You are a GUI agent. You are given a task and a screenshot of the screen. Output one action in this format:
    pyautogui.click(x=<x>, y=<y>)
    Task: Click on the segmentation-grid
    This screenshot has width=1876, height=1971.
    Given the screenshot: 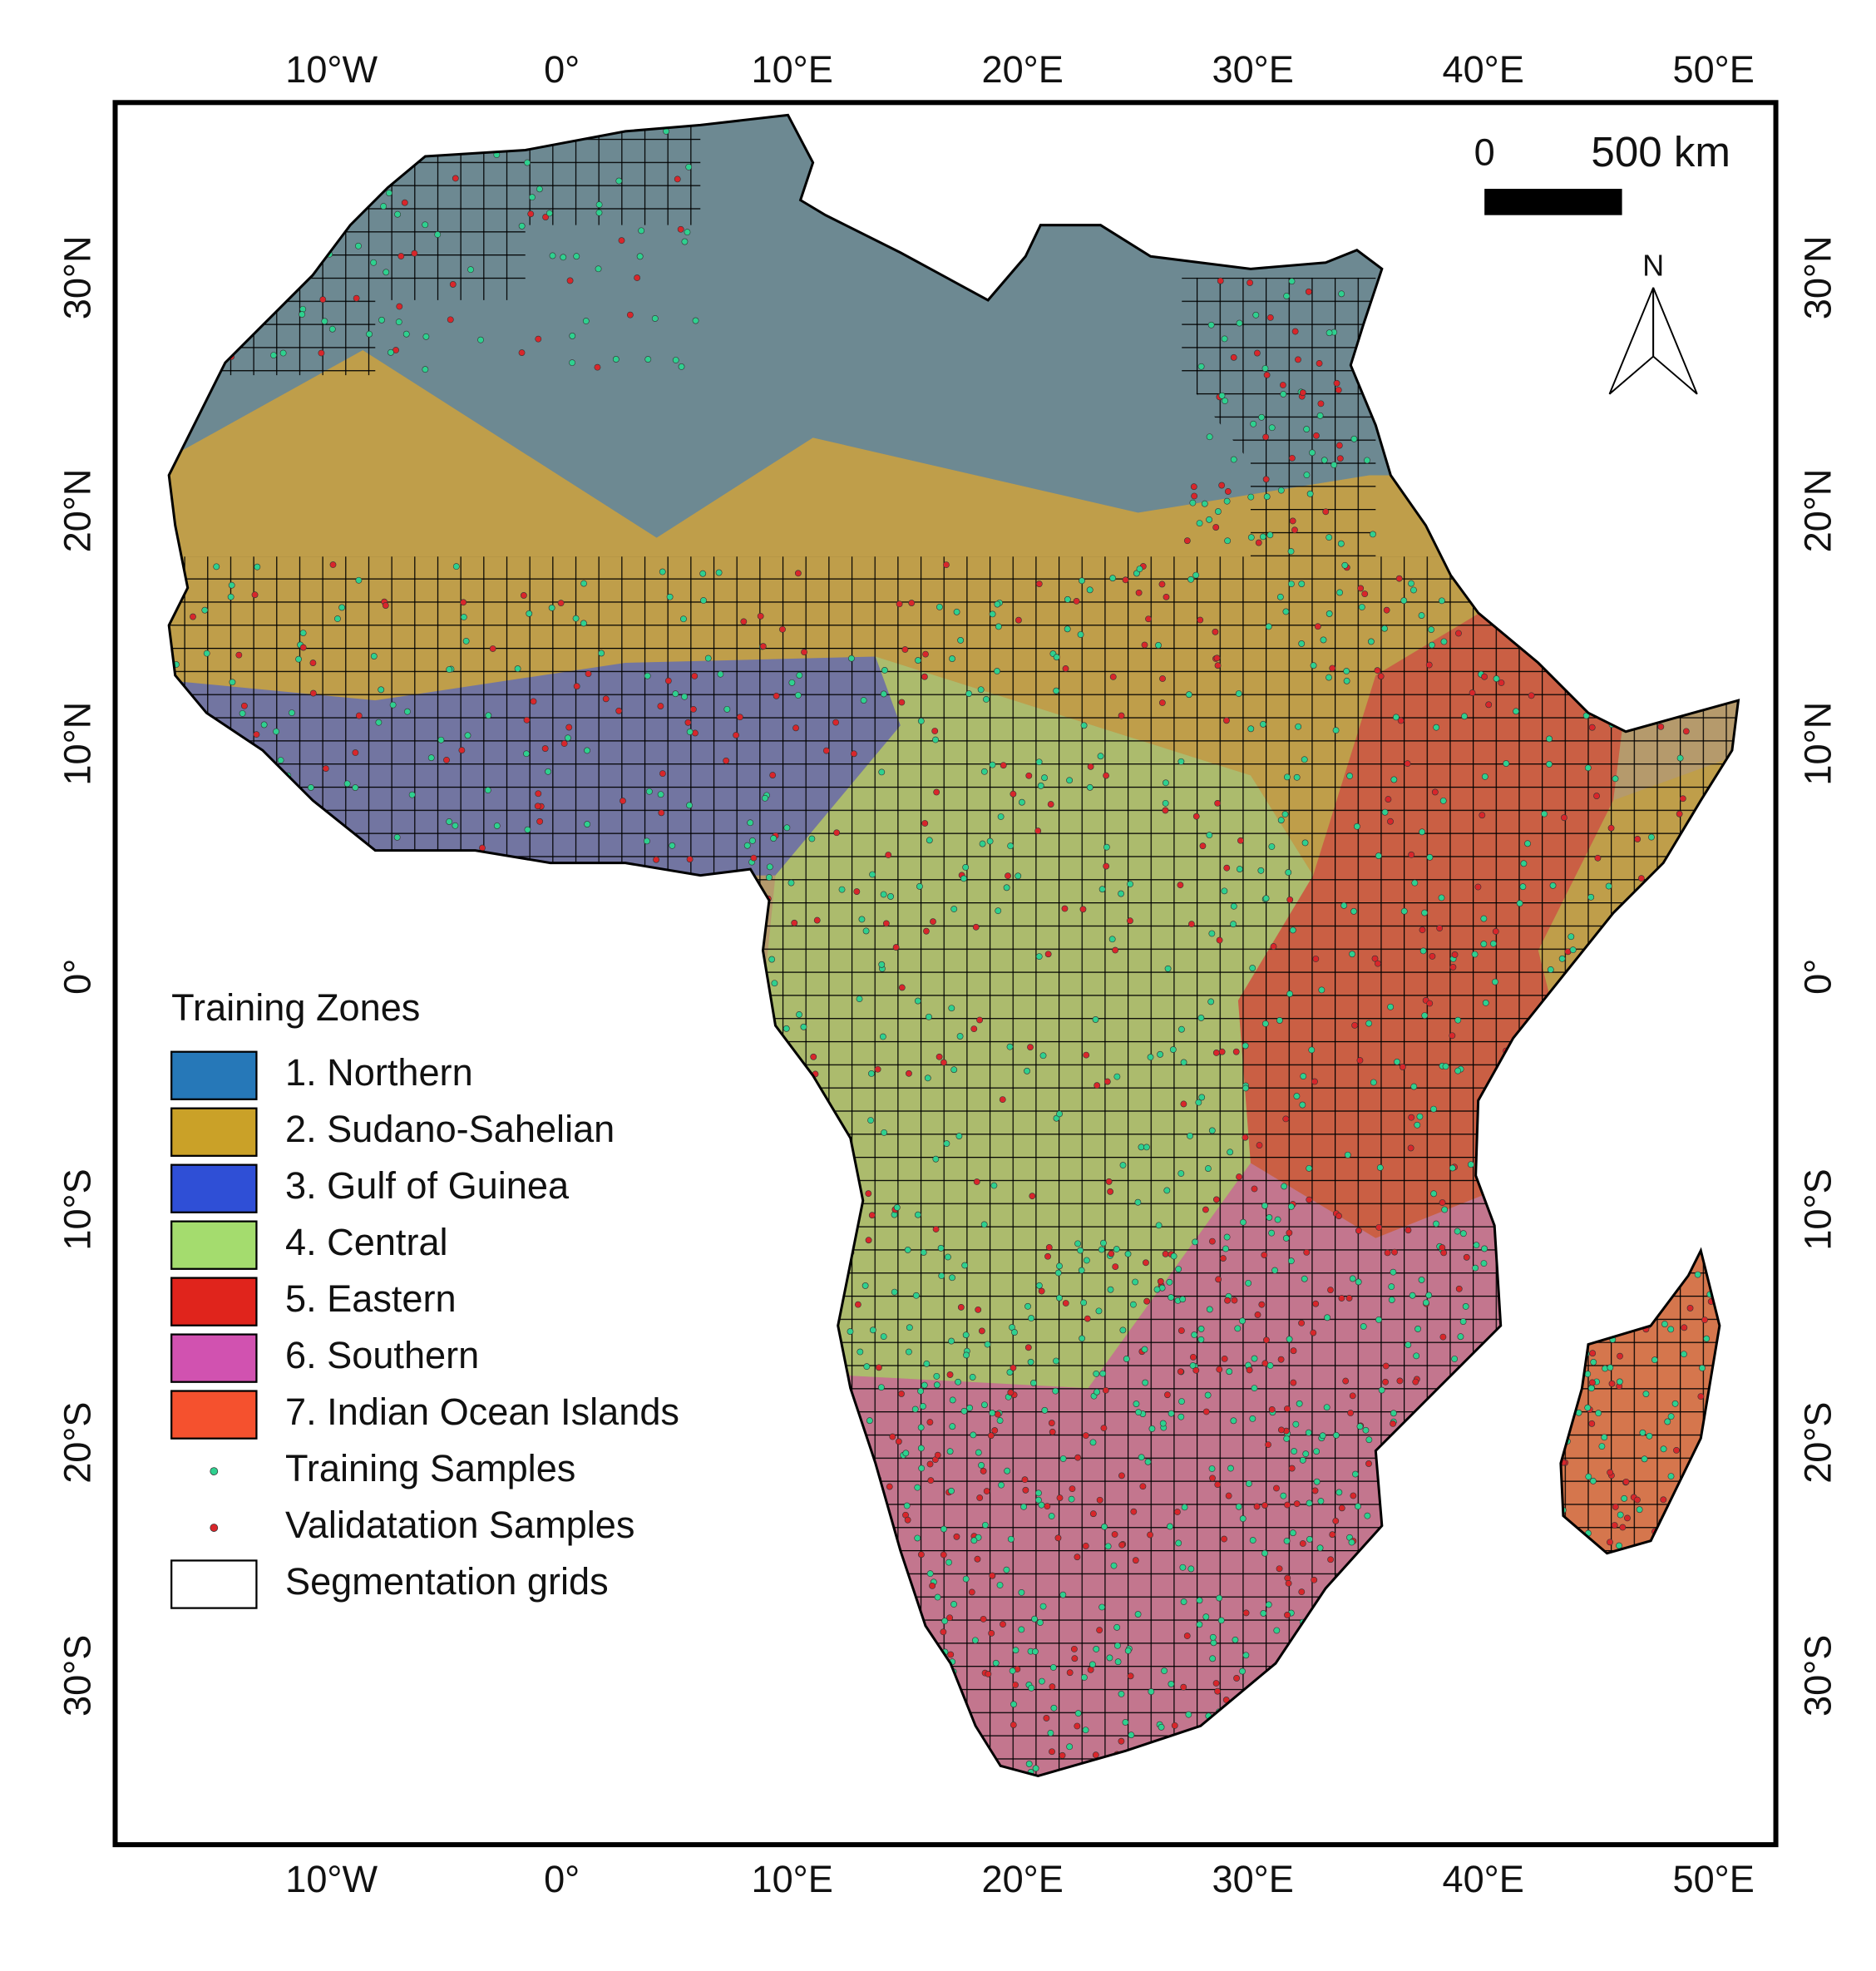 What is the action you would take?
    pyautogui.click(x=1279, y=417)
    